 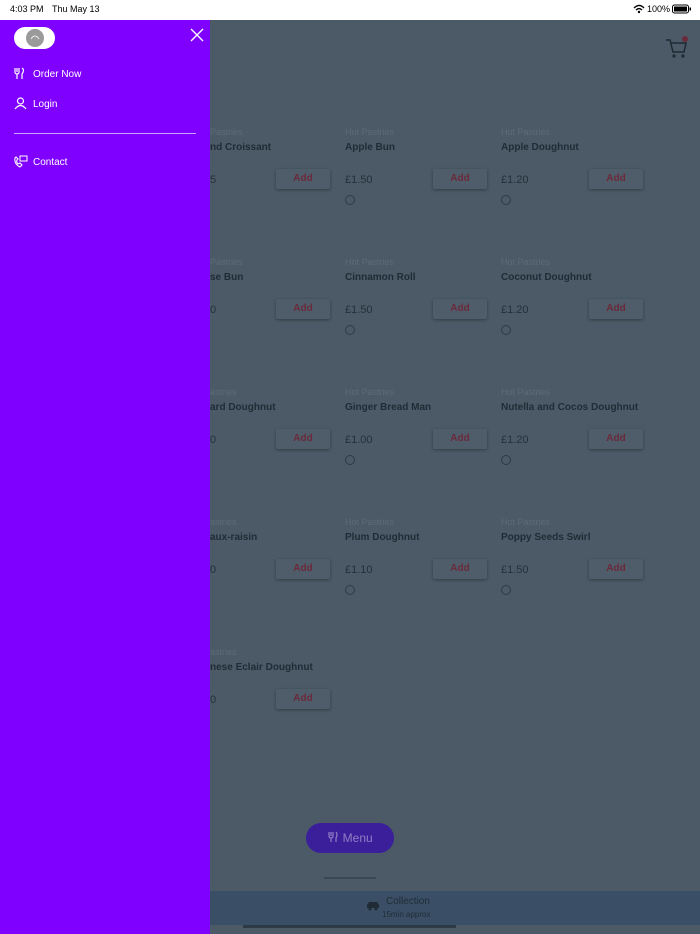 I want to click on product-name: Cinnamon Roll, so click(x=380, y=277).